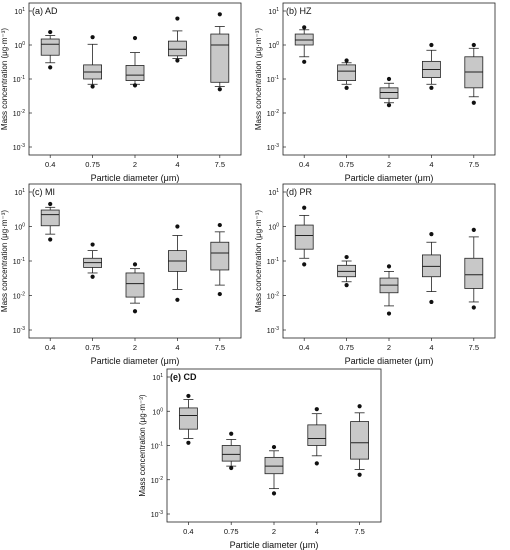 This screenshot has height=550, width=510. Describe the element at coordinates (183, 377) in the screenshot. I see `panel-label: (e) CD` at that location.